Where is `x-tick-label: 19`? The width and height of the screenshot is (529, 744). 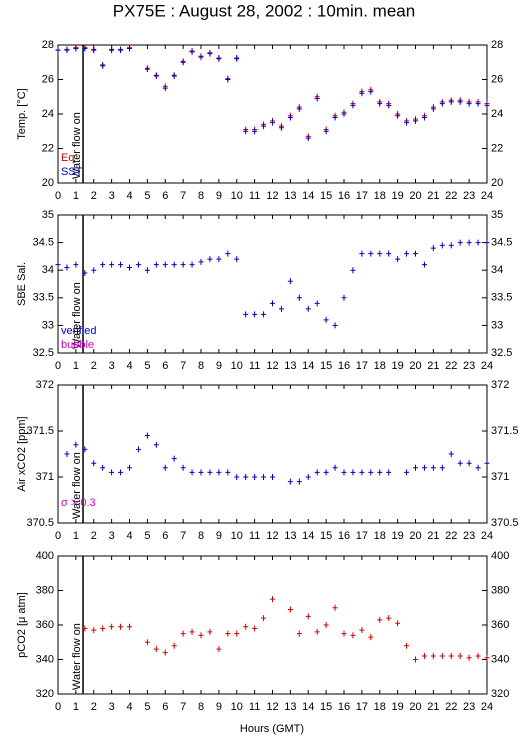
x-tick-label: 19 is located at coordinates (398, 366).